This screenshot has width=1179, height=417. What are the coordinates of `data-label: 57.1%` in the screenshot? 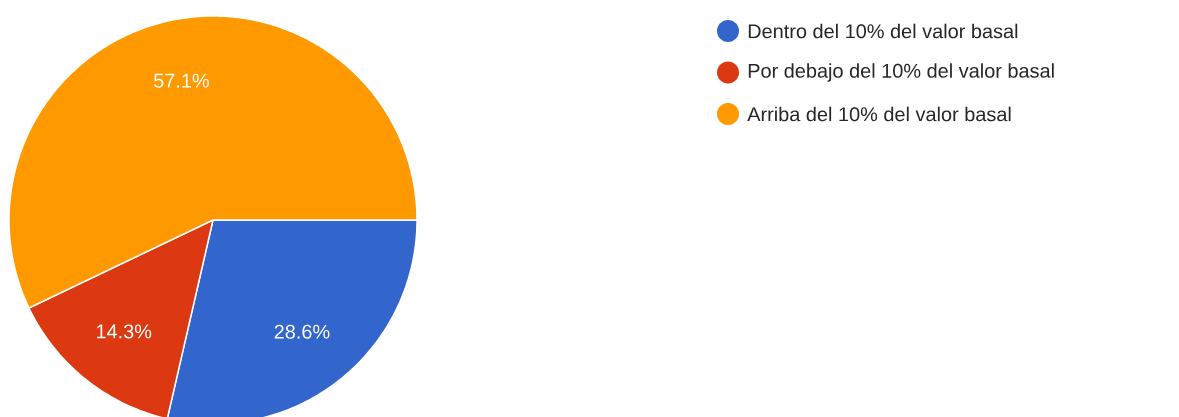 It's located at (181, 80).